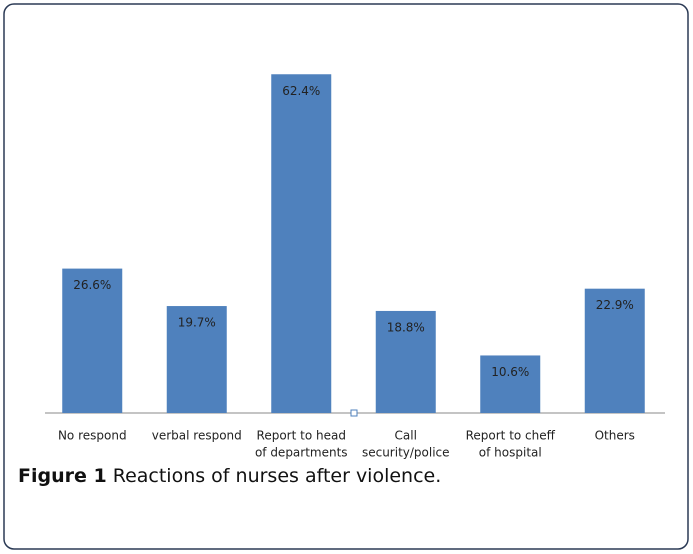 The image size is (693, 554). What do you see at coordinates (511, 436) in the screenshot?
I see `x-tick-label: Report to cheff` at bounding box center [511, 436].